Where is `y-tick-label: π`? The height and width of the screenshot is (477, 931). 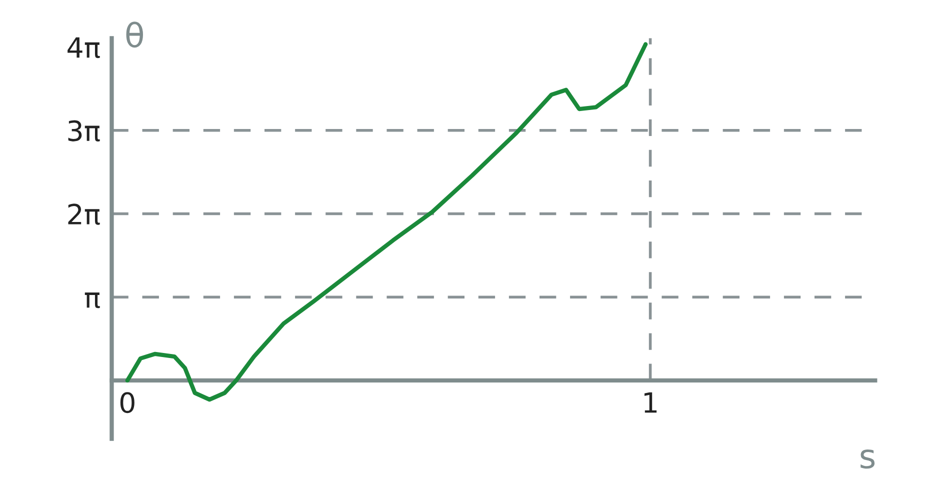 y-tick-label: π is located at coordinates (92, 300).